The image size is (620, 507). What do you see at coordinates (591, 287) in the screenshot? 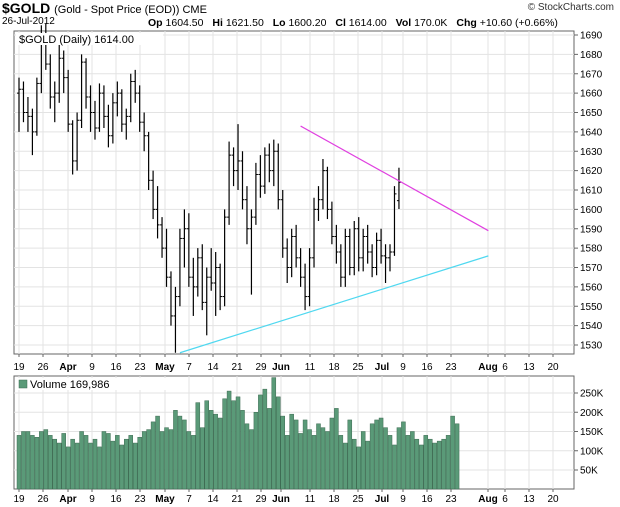
I see `price-tick-label: 1560` at bounding box center [591, 287].